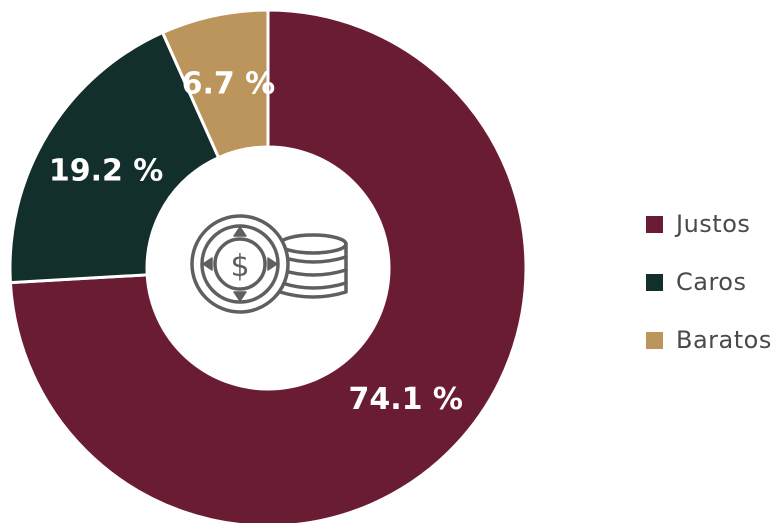 The height and width of the screenshot is (523, 778). Describe the element at coordinates (654, 340) in the screenshot. I see `legend-swatch-baratos` at that location.